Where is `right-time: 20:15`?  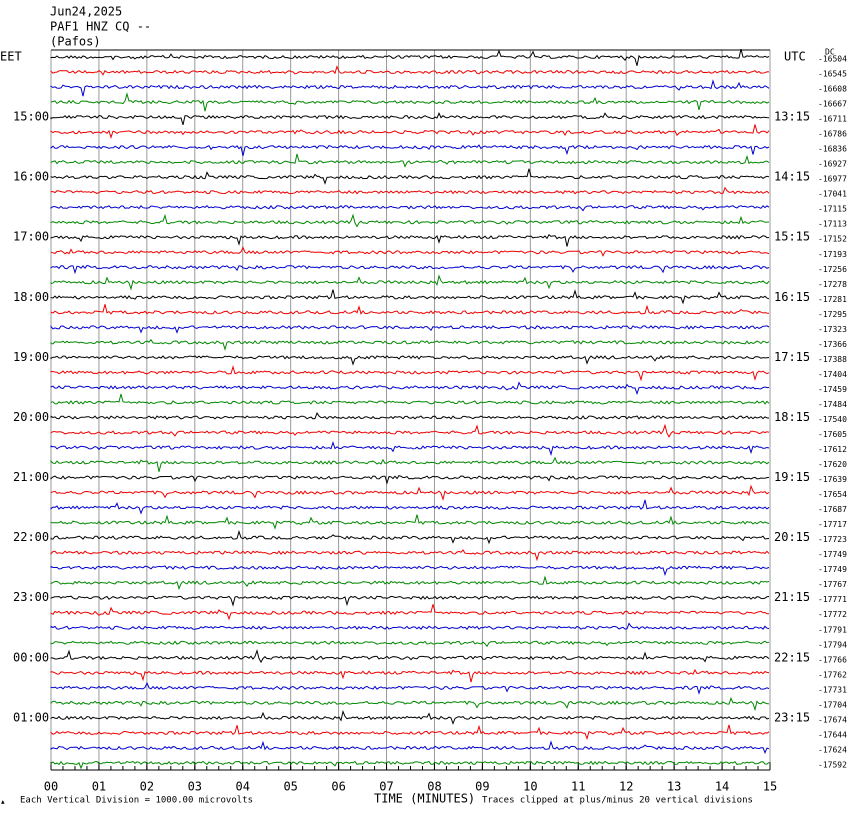
right-time: 20:15 is located at coordinates (792, 537).